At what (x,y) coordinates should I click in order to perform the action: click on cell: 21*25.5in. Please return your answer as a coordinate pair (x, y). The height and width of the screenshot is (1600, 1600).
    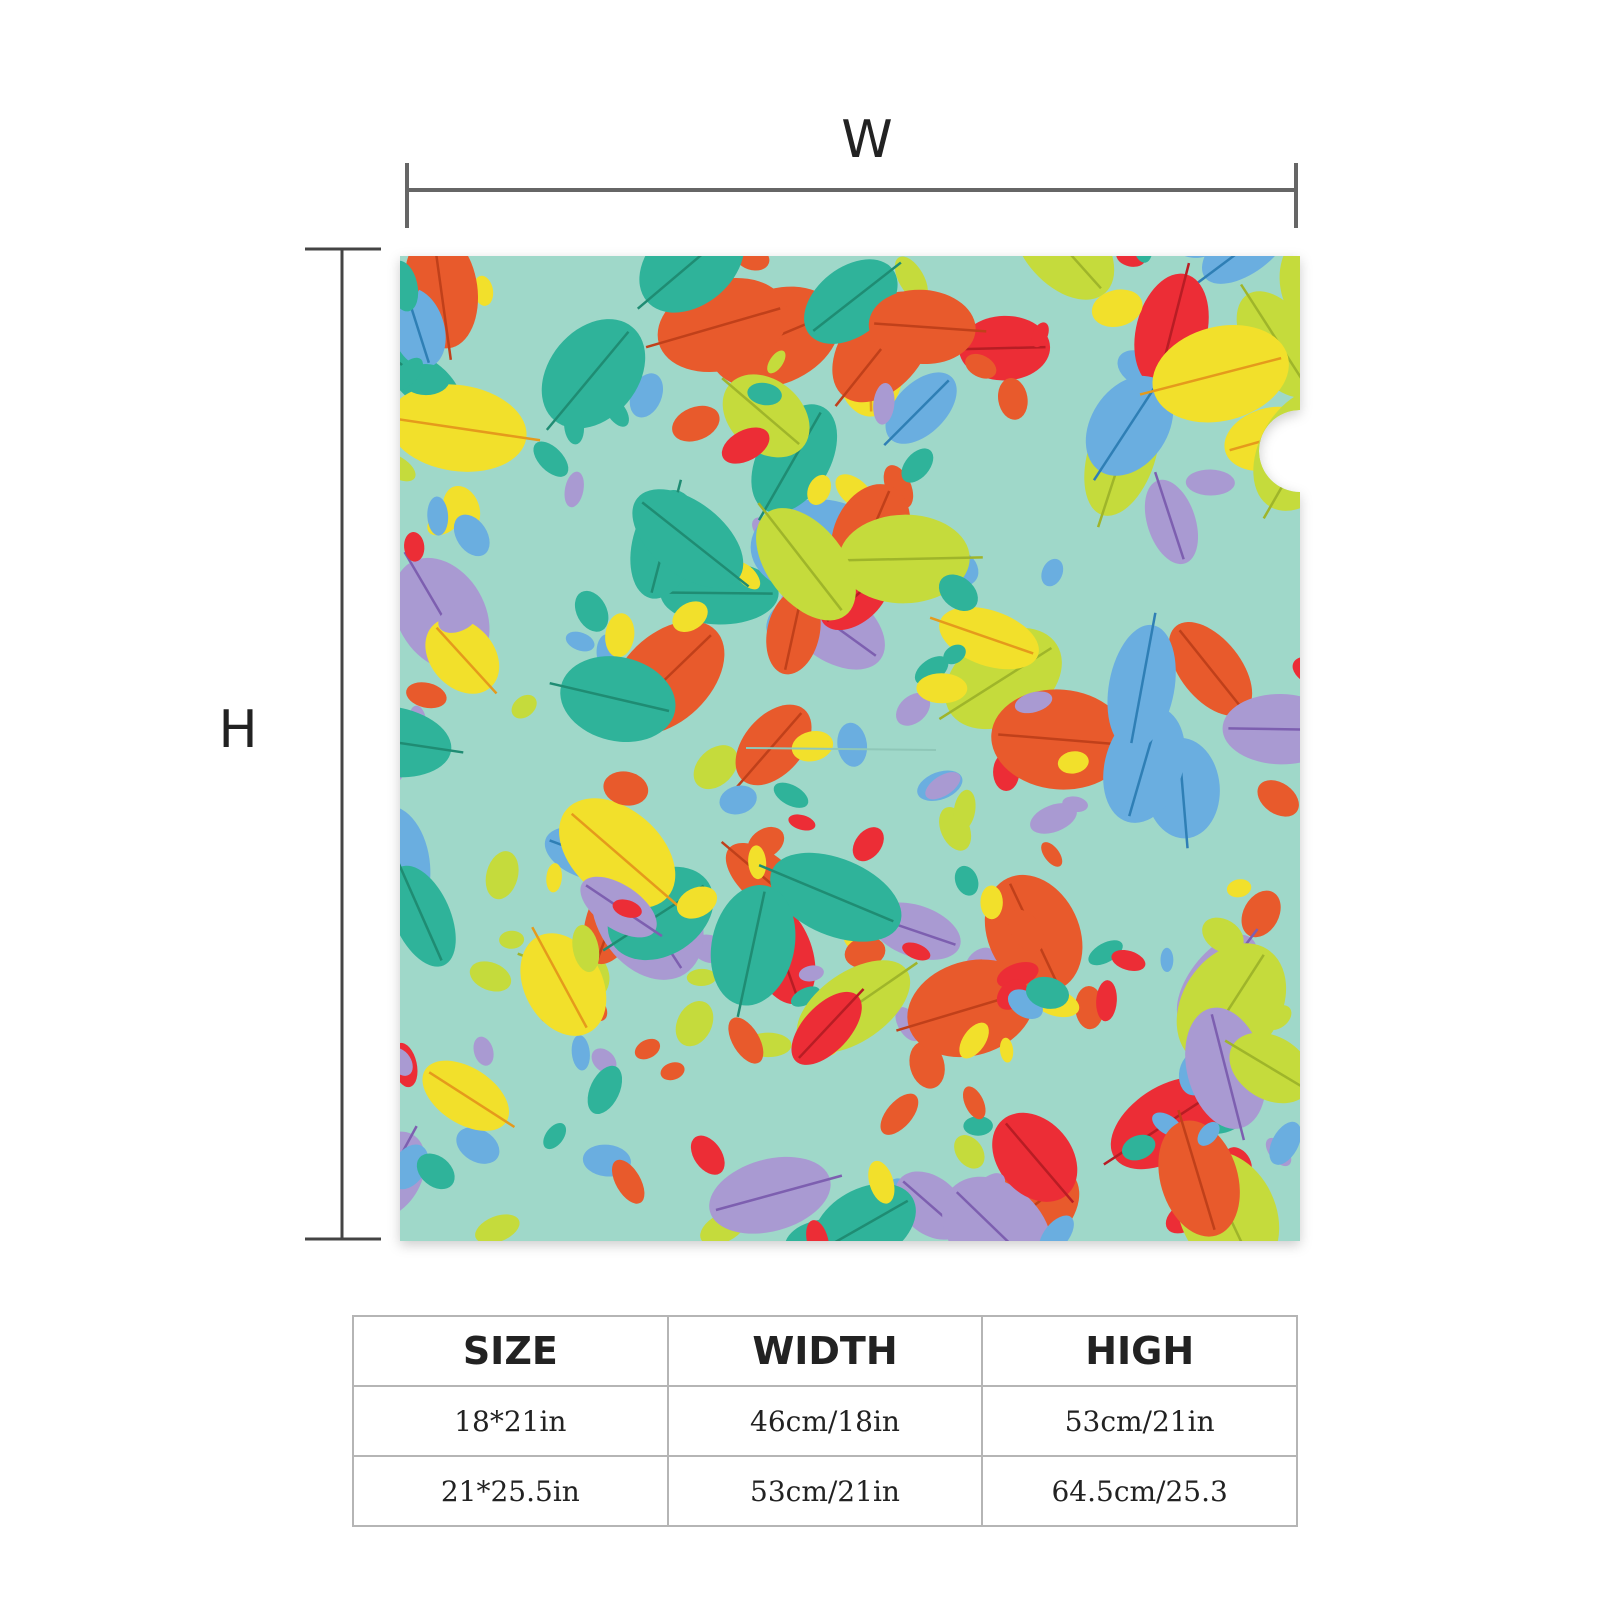
    Looking at the image, I should click on (510, 1491).